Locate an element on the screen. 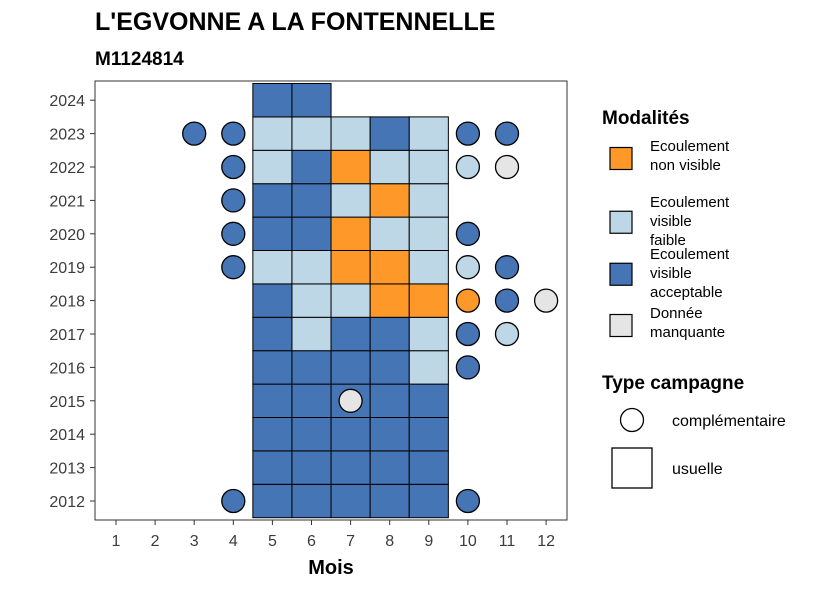 This screenshot has height=590, width=826. legend-item-ecoulement_non_visible: Ecoulement non visible is located at coordinates (669, 156).